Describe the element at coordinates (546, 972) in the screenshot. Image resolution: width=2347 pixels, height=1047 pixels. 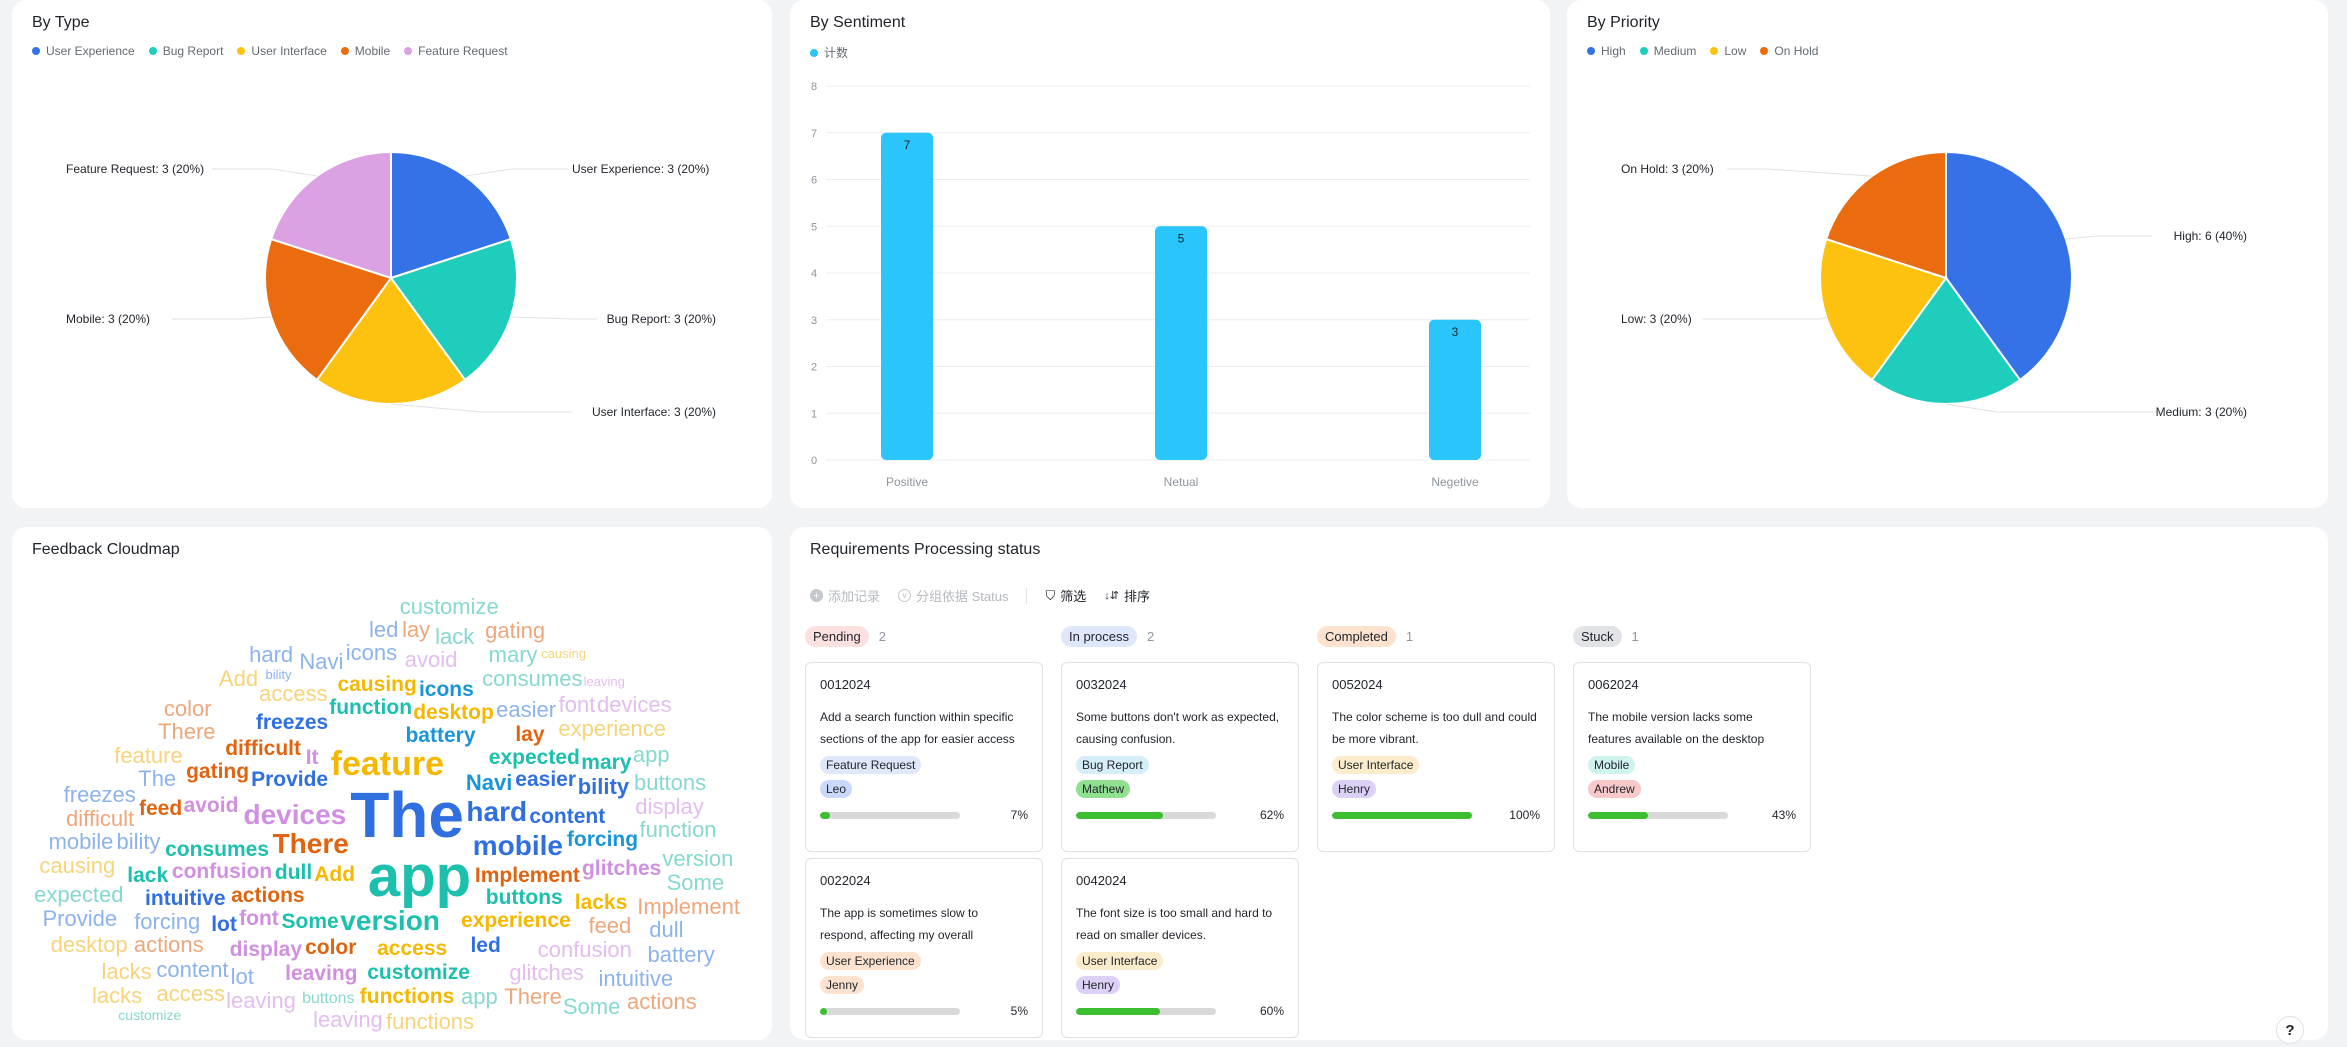
I see `cloud-word: glitches` at that location.